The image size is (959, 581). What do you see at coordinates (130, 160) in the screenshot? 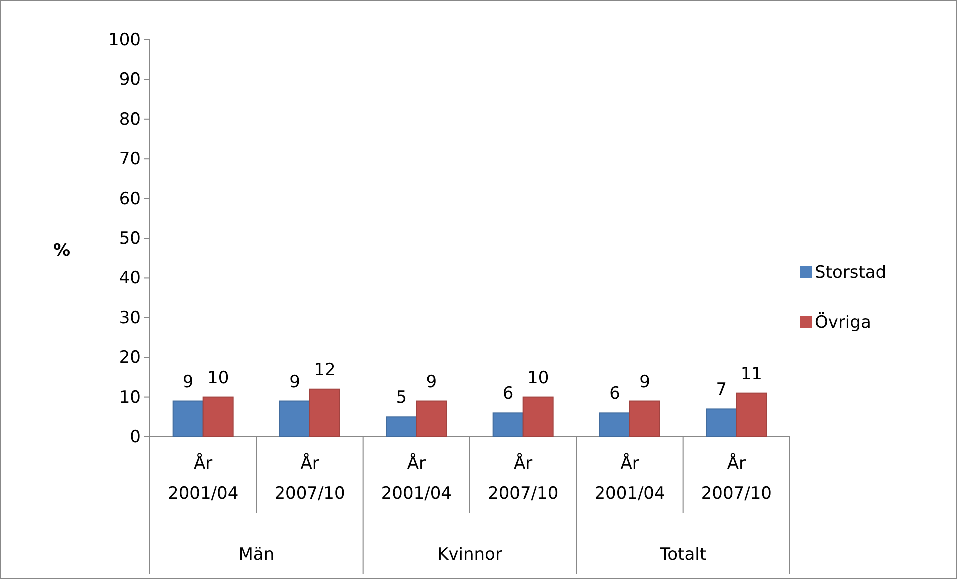
I see `y-tick-label: 70` at bounding box center [130, 160].